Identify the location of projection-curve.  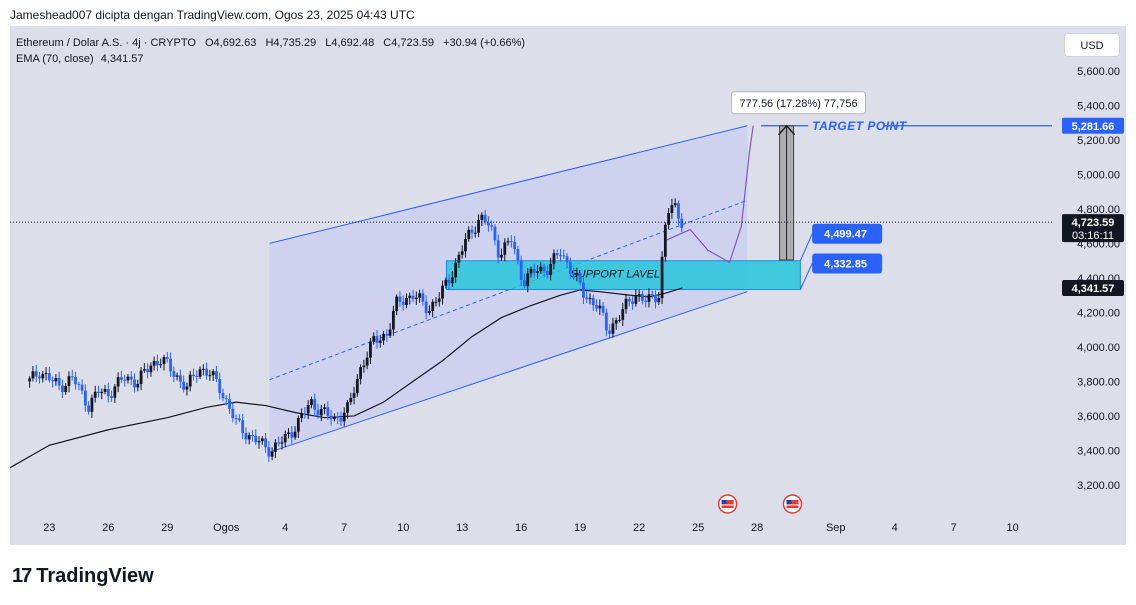
(710, 194).